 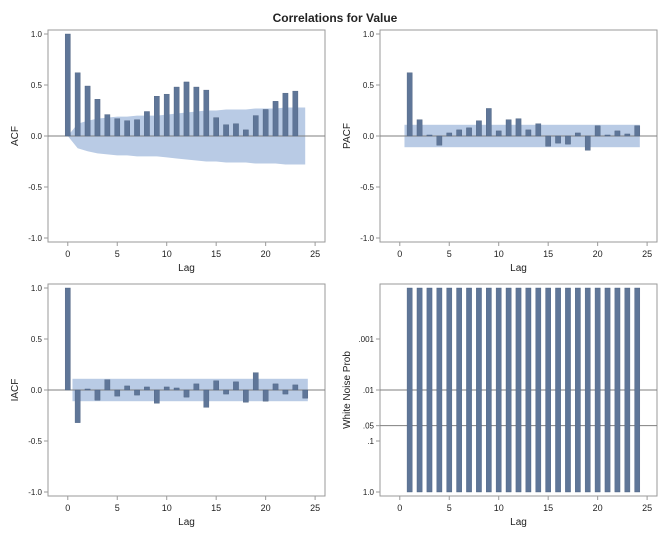 I want to click on acf-y-tick-label: 1.0, so click(x=37, y=34).